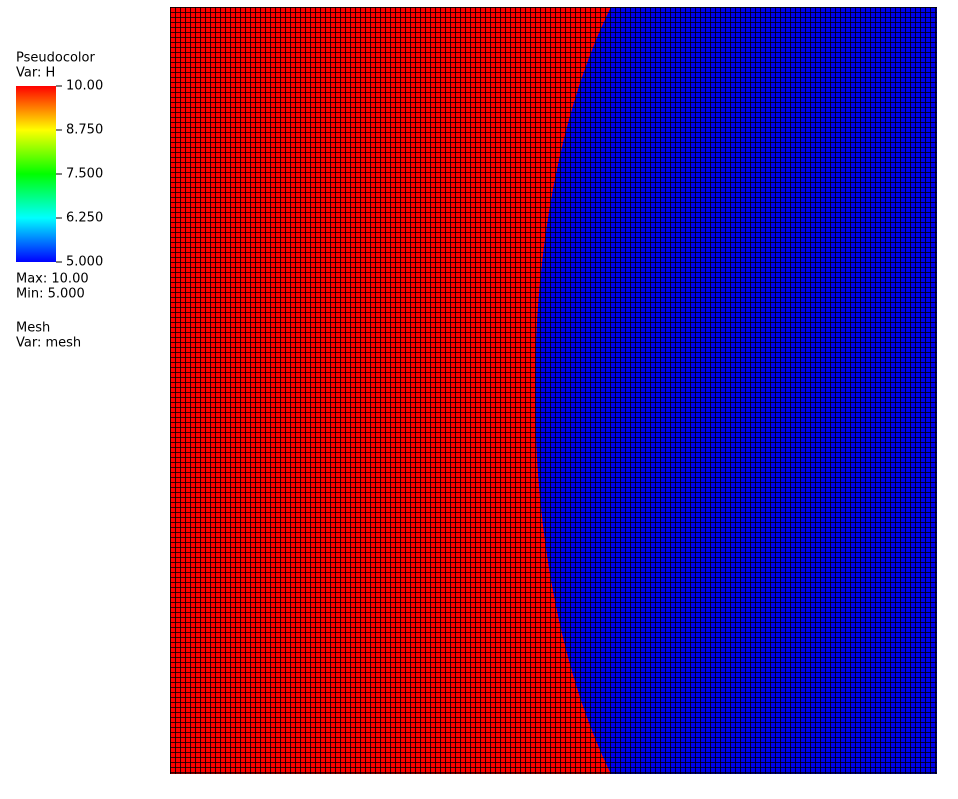  Describe the element at coordinates (52, 279) in the screenshot. I see `legend-max: Max: 10.00` at that location.